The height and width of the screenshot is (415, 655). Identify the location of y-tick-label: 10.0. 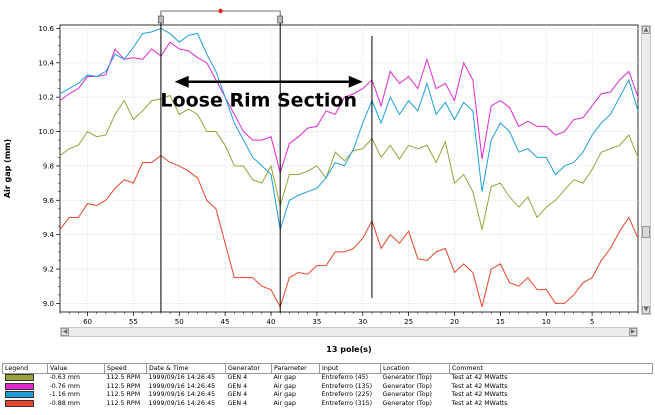
(46, 132).